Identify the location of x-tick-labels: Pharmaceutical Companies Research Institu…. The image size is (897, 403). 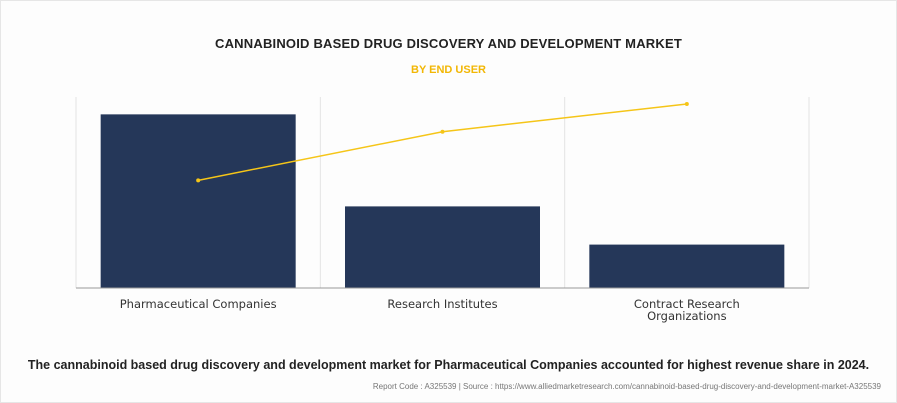
(430, 310).